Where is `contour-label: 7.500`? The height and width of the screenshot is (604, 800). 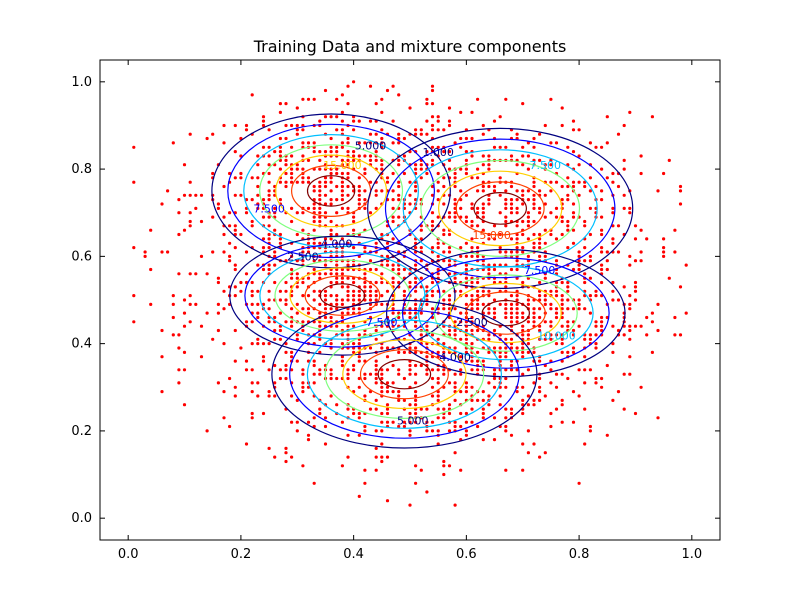
contour-label: 7.500 is located at coordinates (546, 165).